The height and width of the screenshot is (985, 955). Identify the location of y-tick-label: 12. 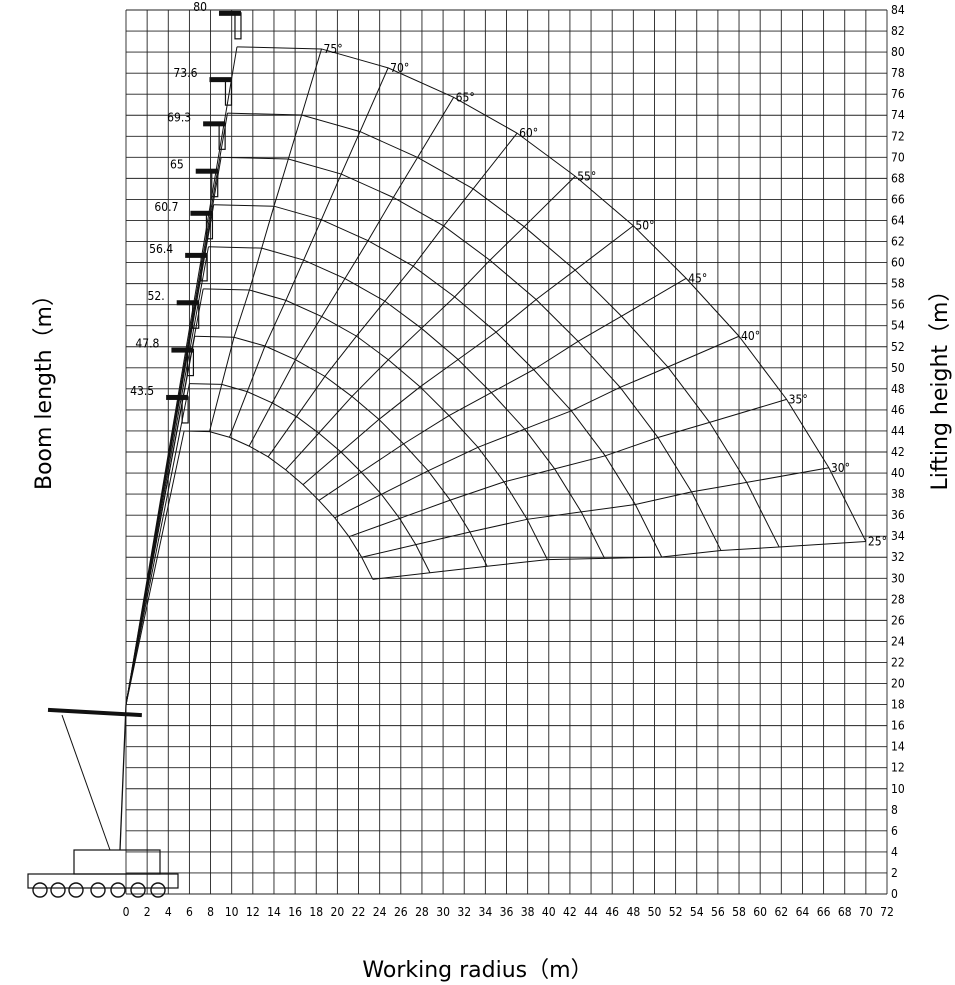
(898, 768).